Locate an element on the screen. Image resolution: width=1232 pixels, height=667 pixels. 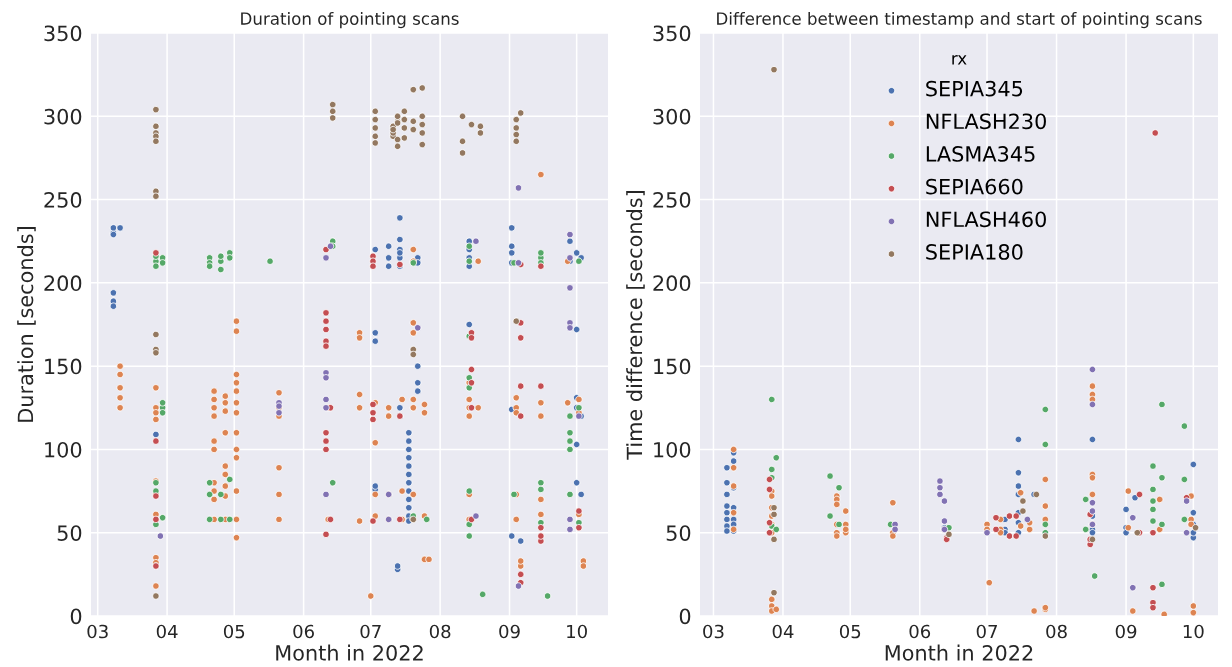
chart-title: Duration of pointing scans is located at coordinates (350, 20).